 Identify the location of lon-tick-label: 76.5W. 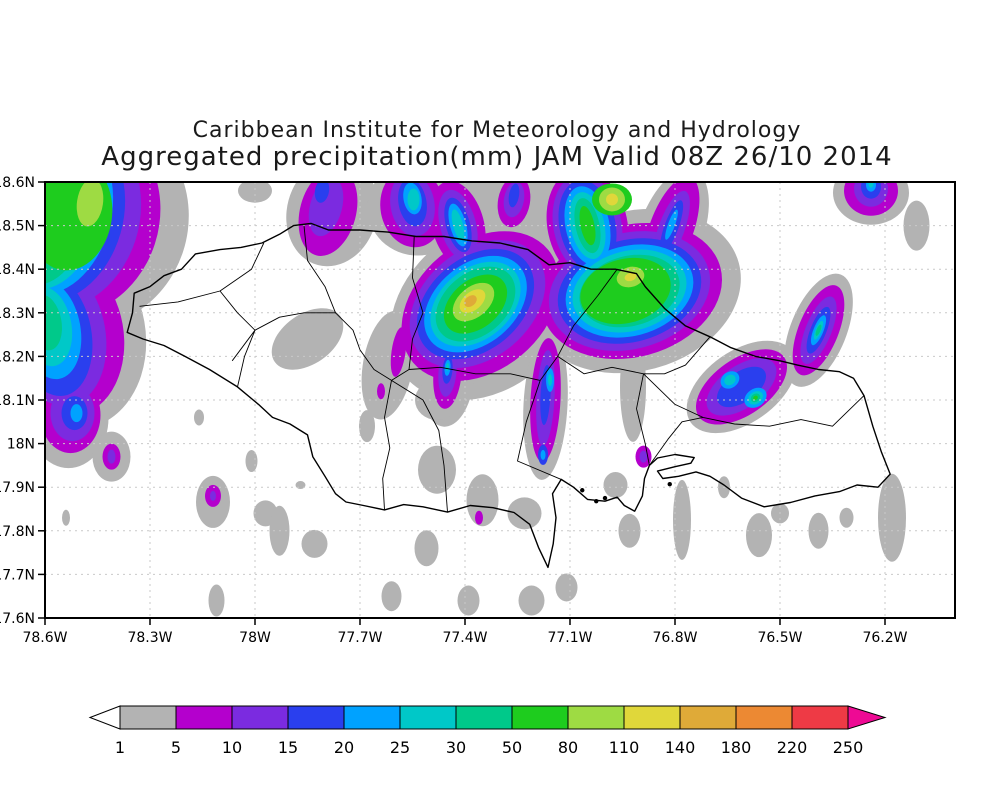
(779, 638).